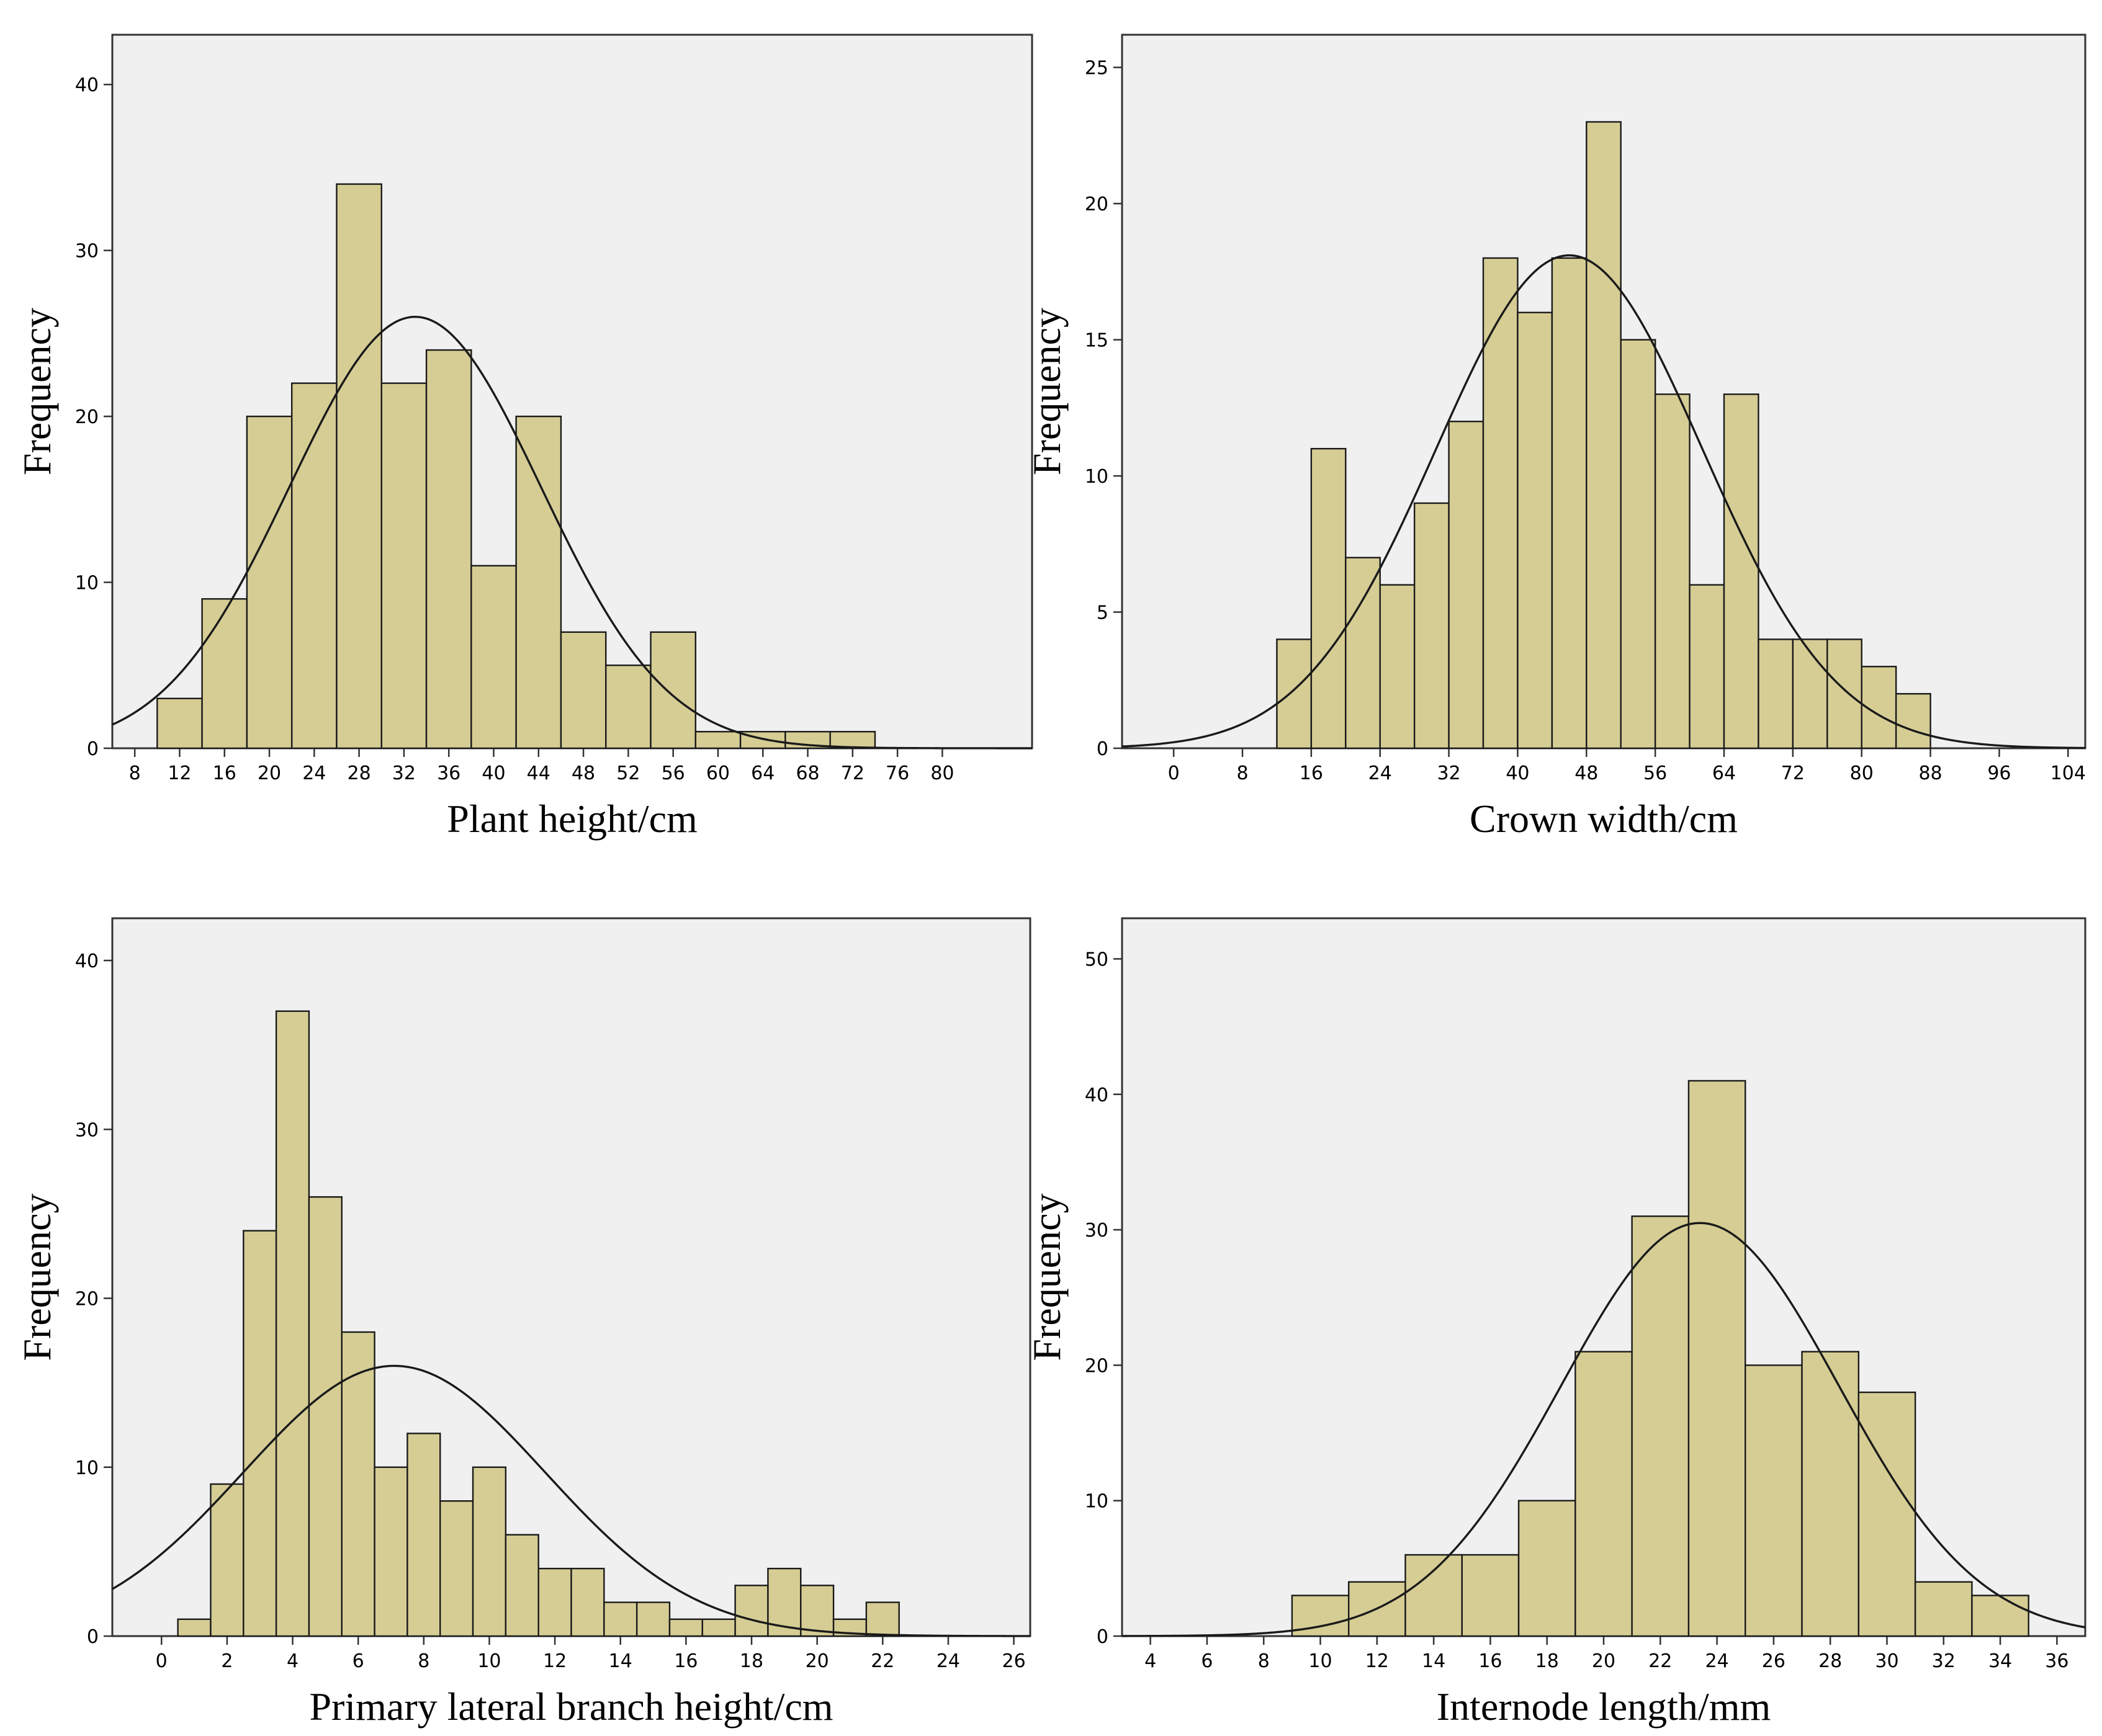  I want to click on x-axis-title: Crown width/cm, so click(1604, 819).